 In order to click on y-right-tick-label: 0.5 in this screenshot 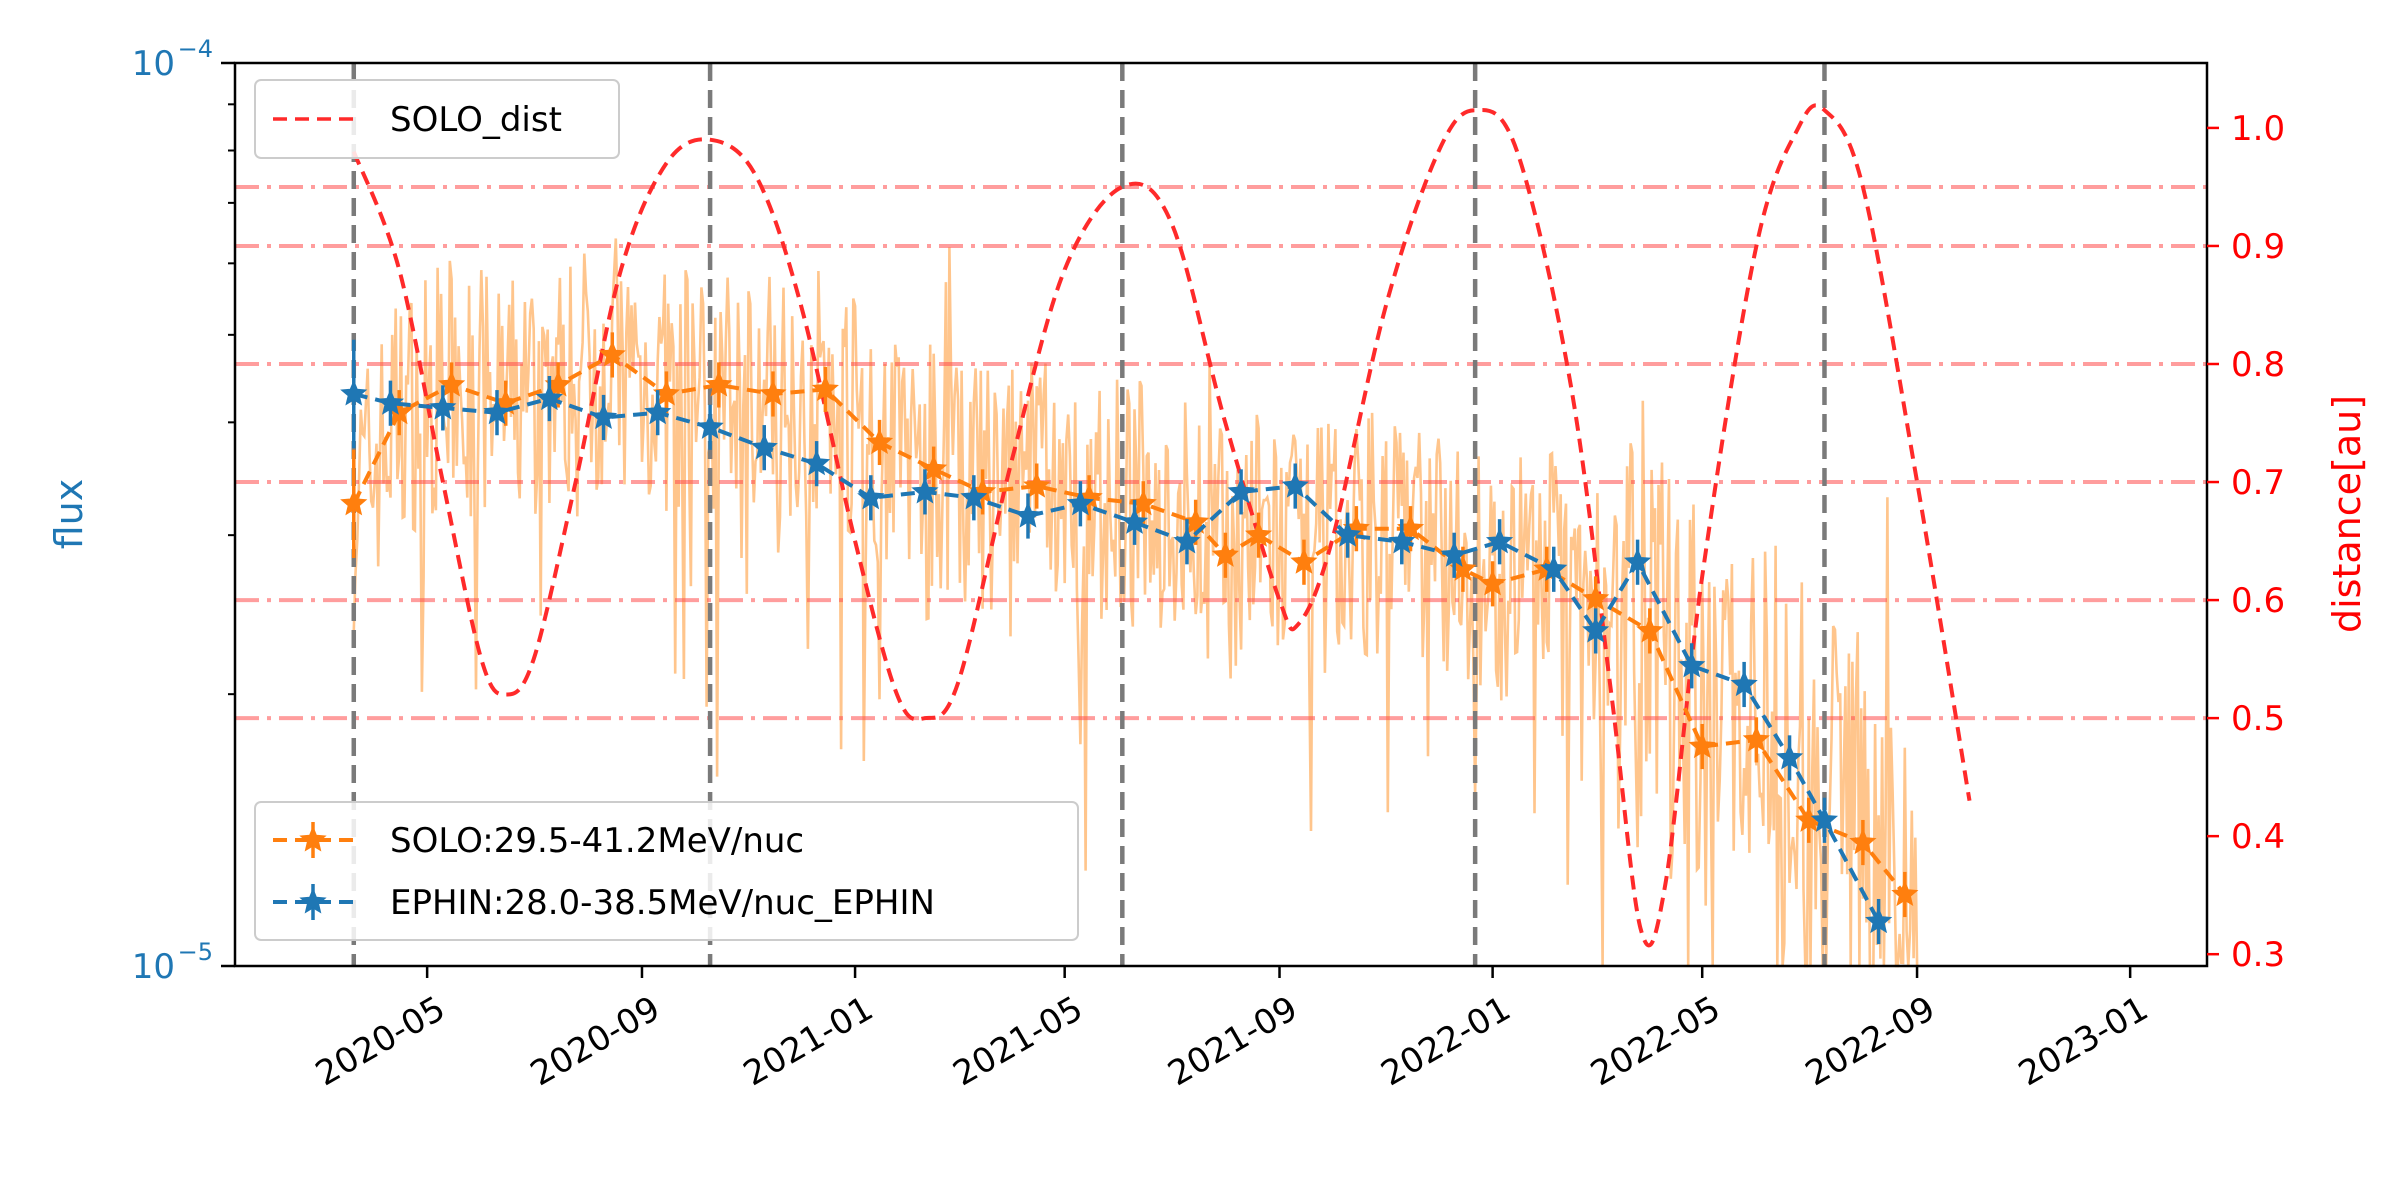, I will do `click(2258, 719)`.